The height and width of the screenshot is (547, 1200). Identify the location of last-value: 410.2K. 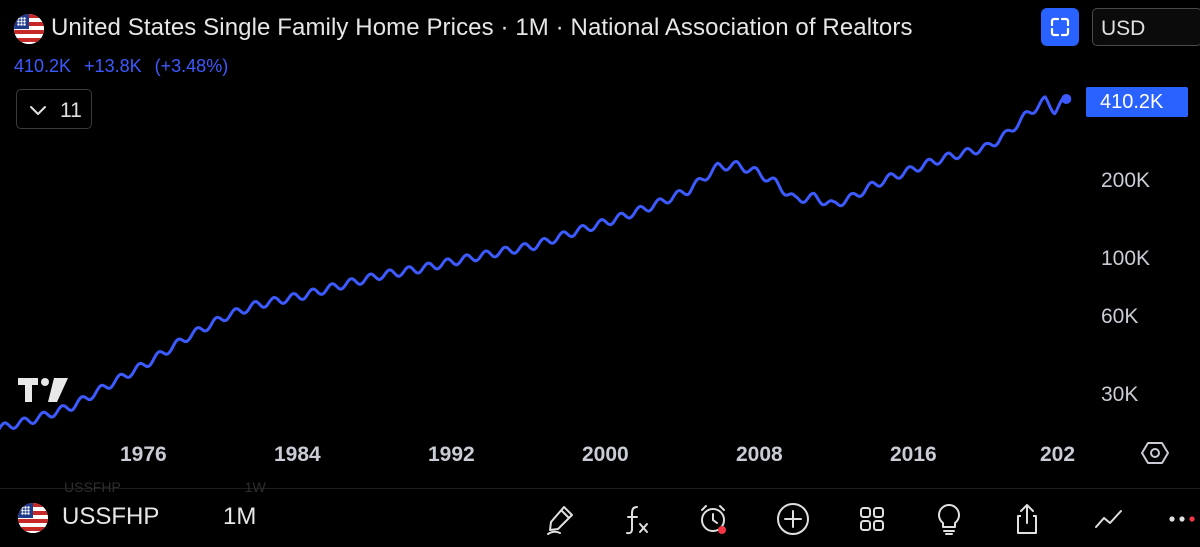
(43, 66).